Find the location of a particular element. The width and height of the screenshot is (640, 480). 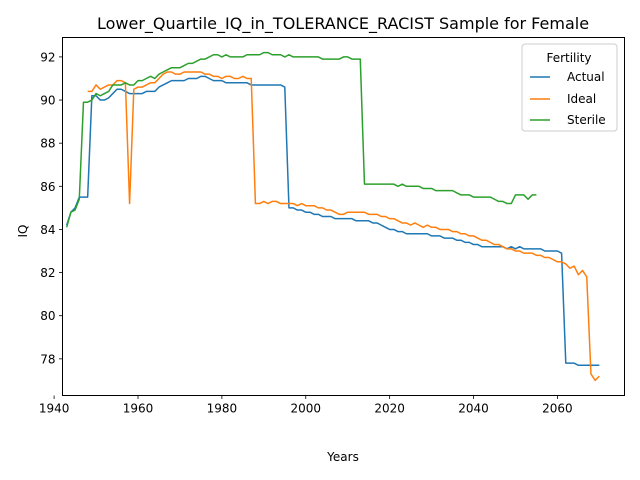

x-axis-title: Years is located at coordinates (342, 457).